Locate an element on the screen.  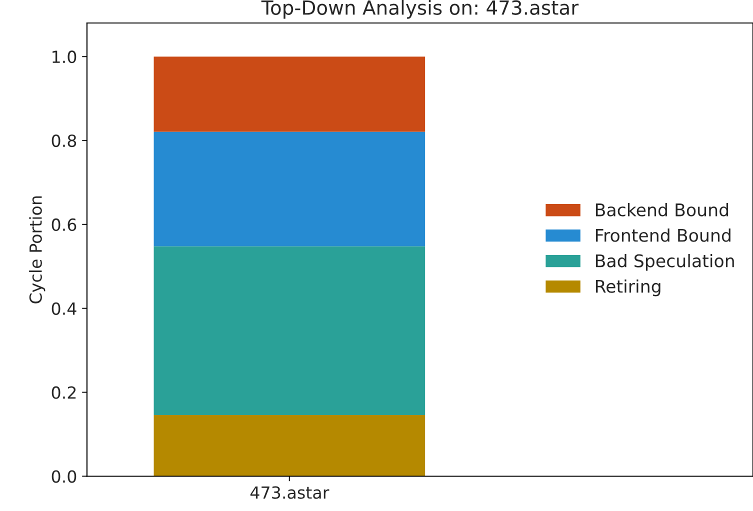
x-tick-label: 473.astar is located at coordinates (290, 492).